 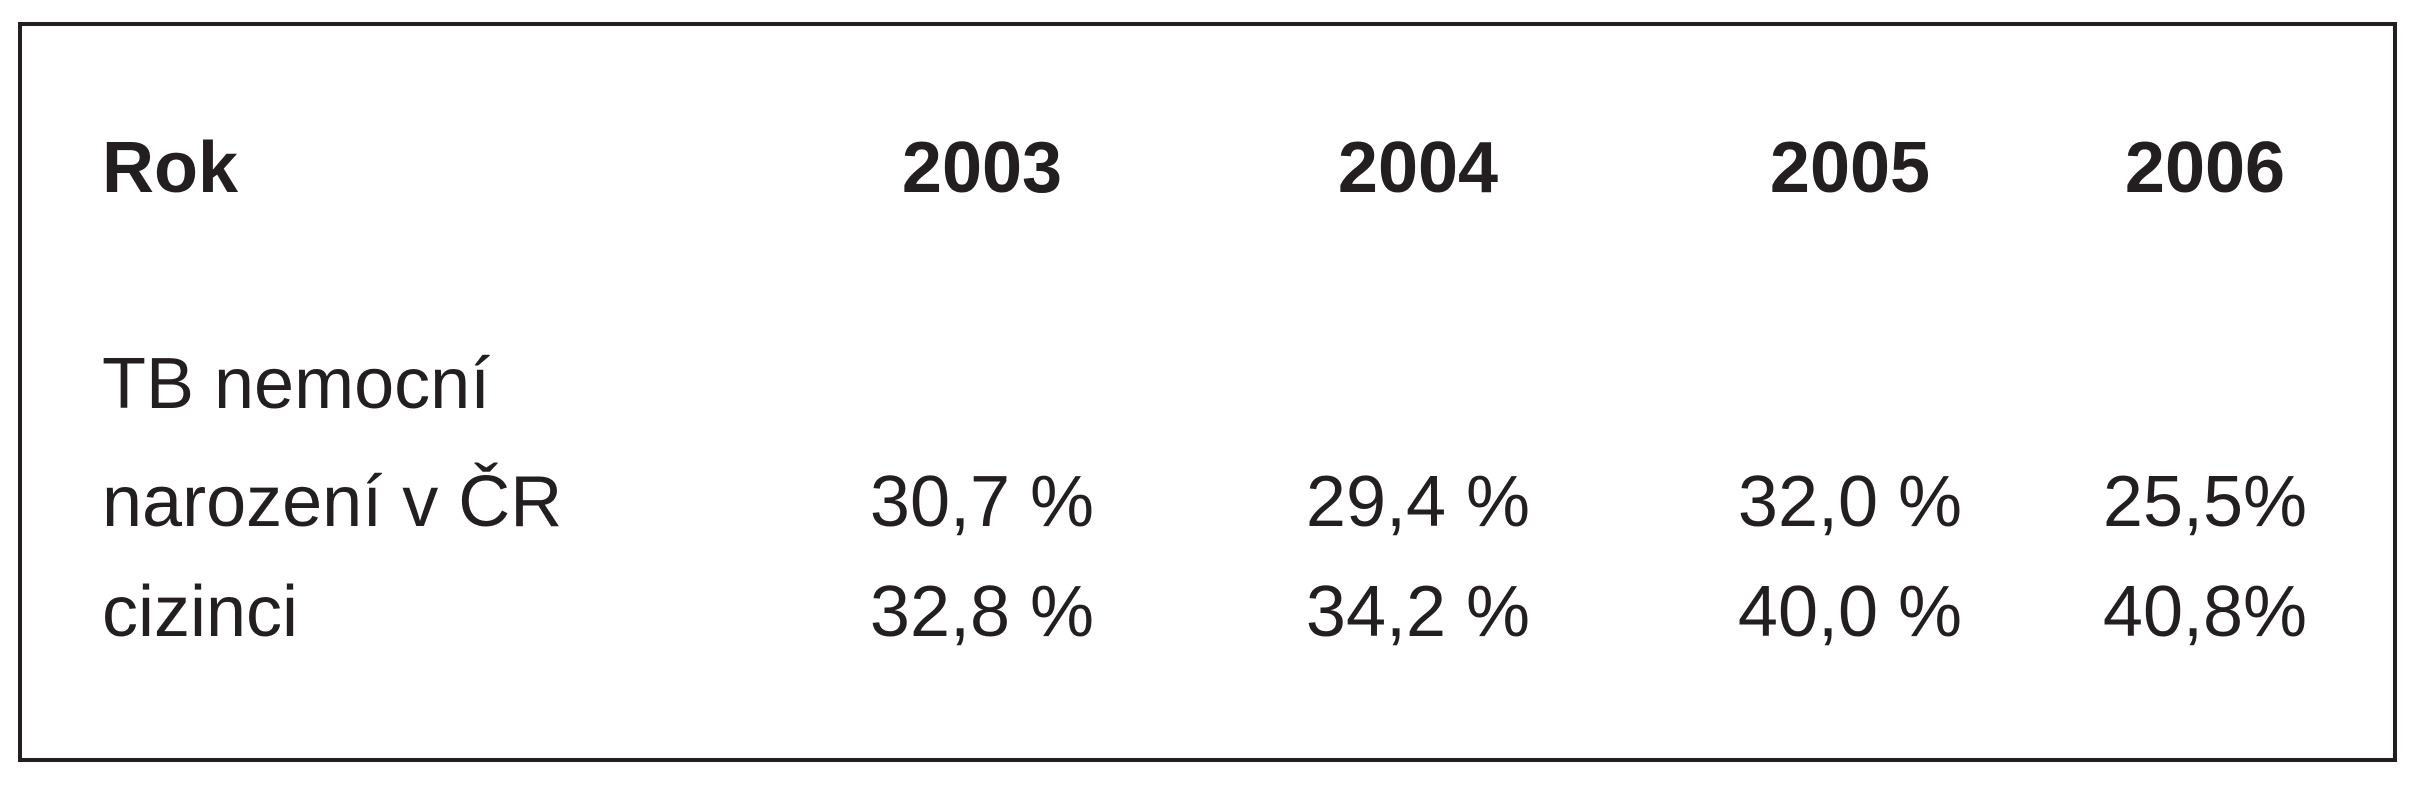 What do you see at coordinates (2205, 168) in the screenshot?
I see `year-header: 2006` at bounding box center [2205, 168].